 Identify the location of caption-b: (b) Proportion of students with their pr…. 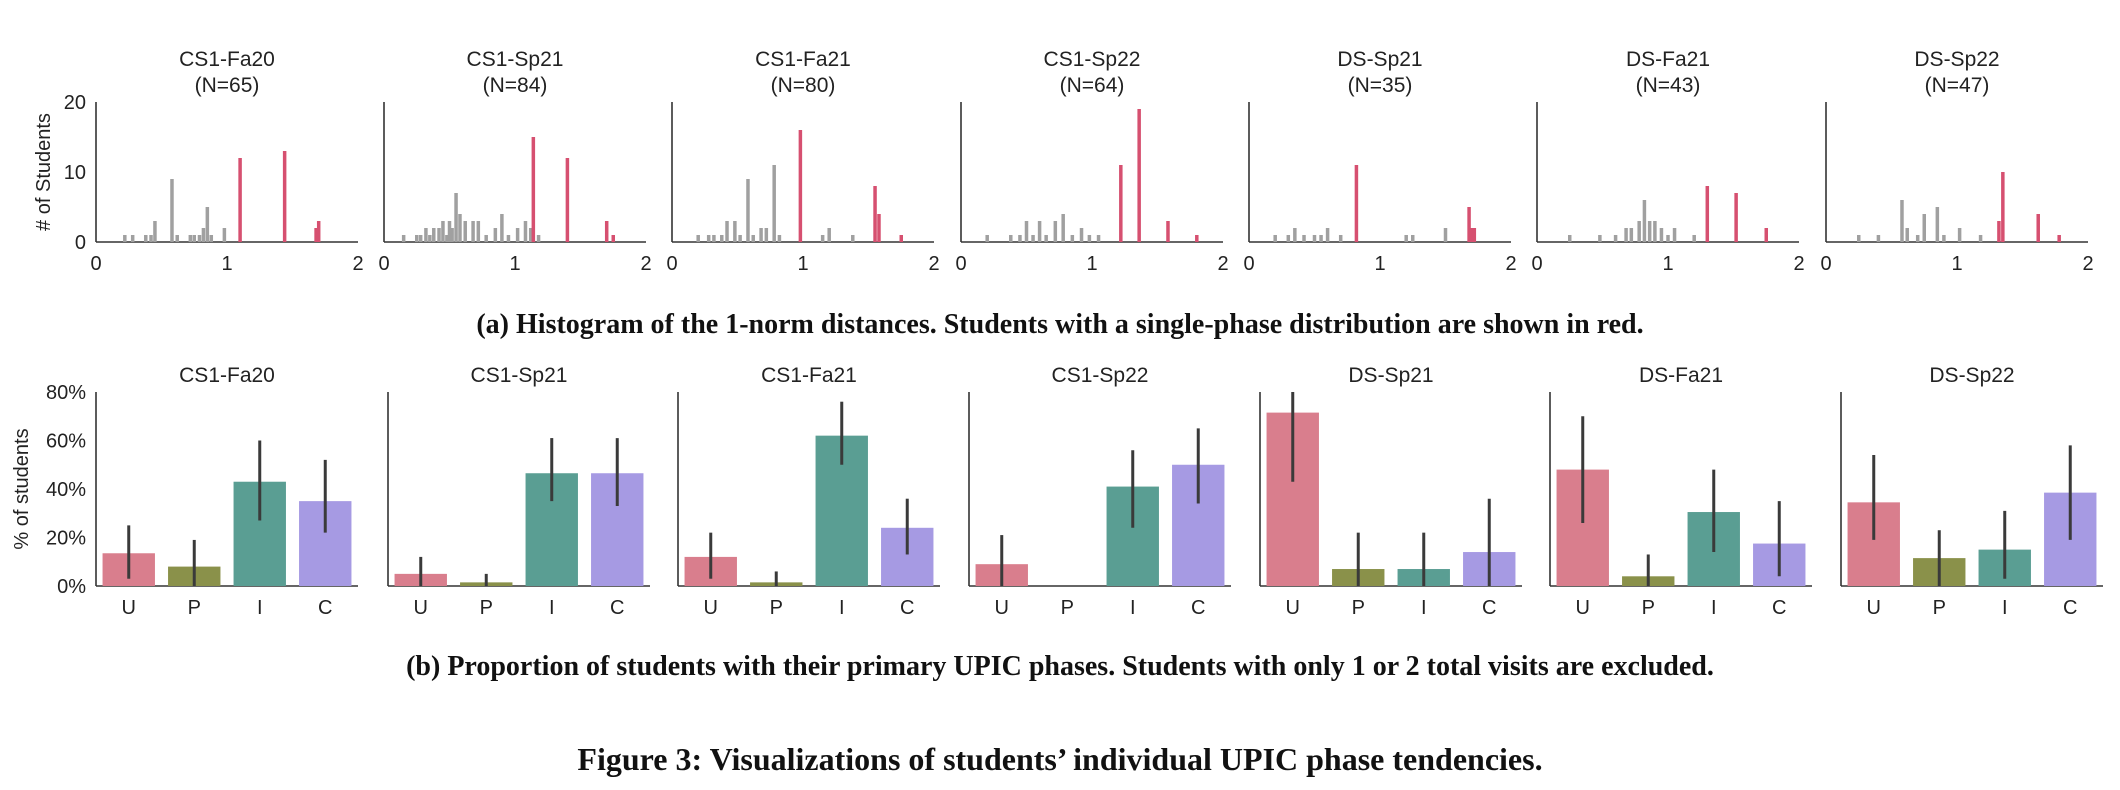
(1060, 666).